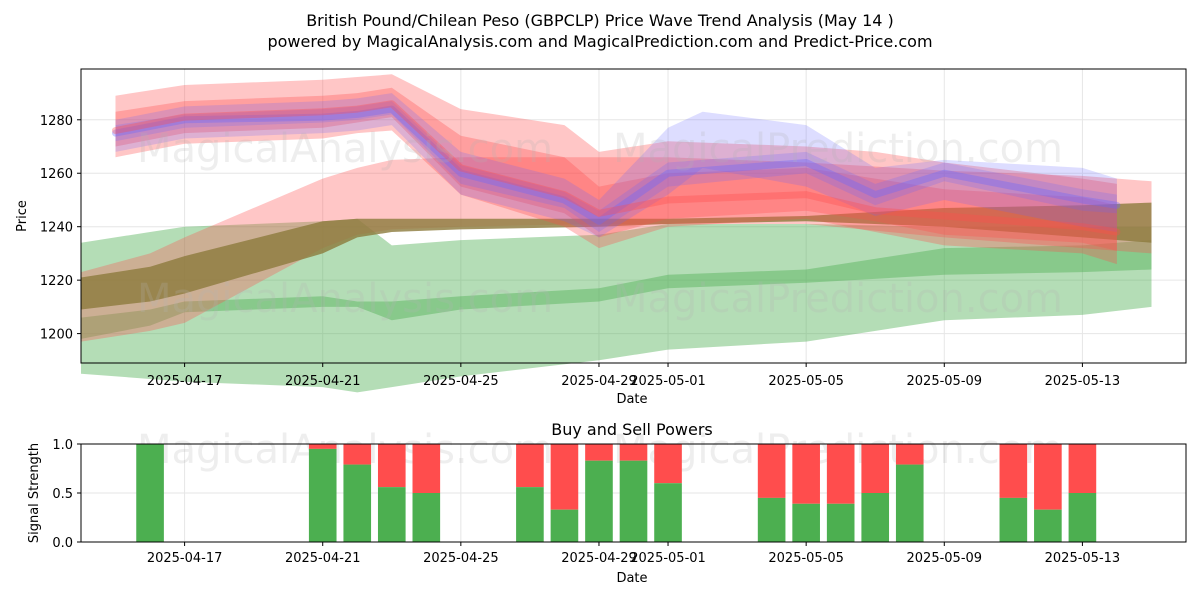 This screenshot has width=1200, height=600. What do you see at coordinates (1083, 381) in the screenshot?
I see `price-x-tick-label: 2025-05-13` at bounding box center [1083, 381].